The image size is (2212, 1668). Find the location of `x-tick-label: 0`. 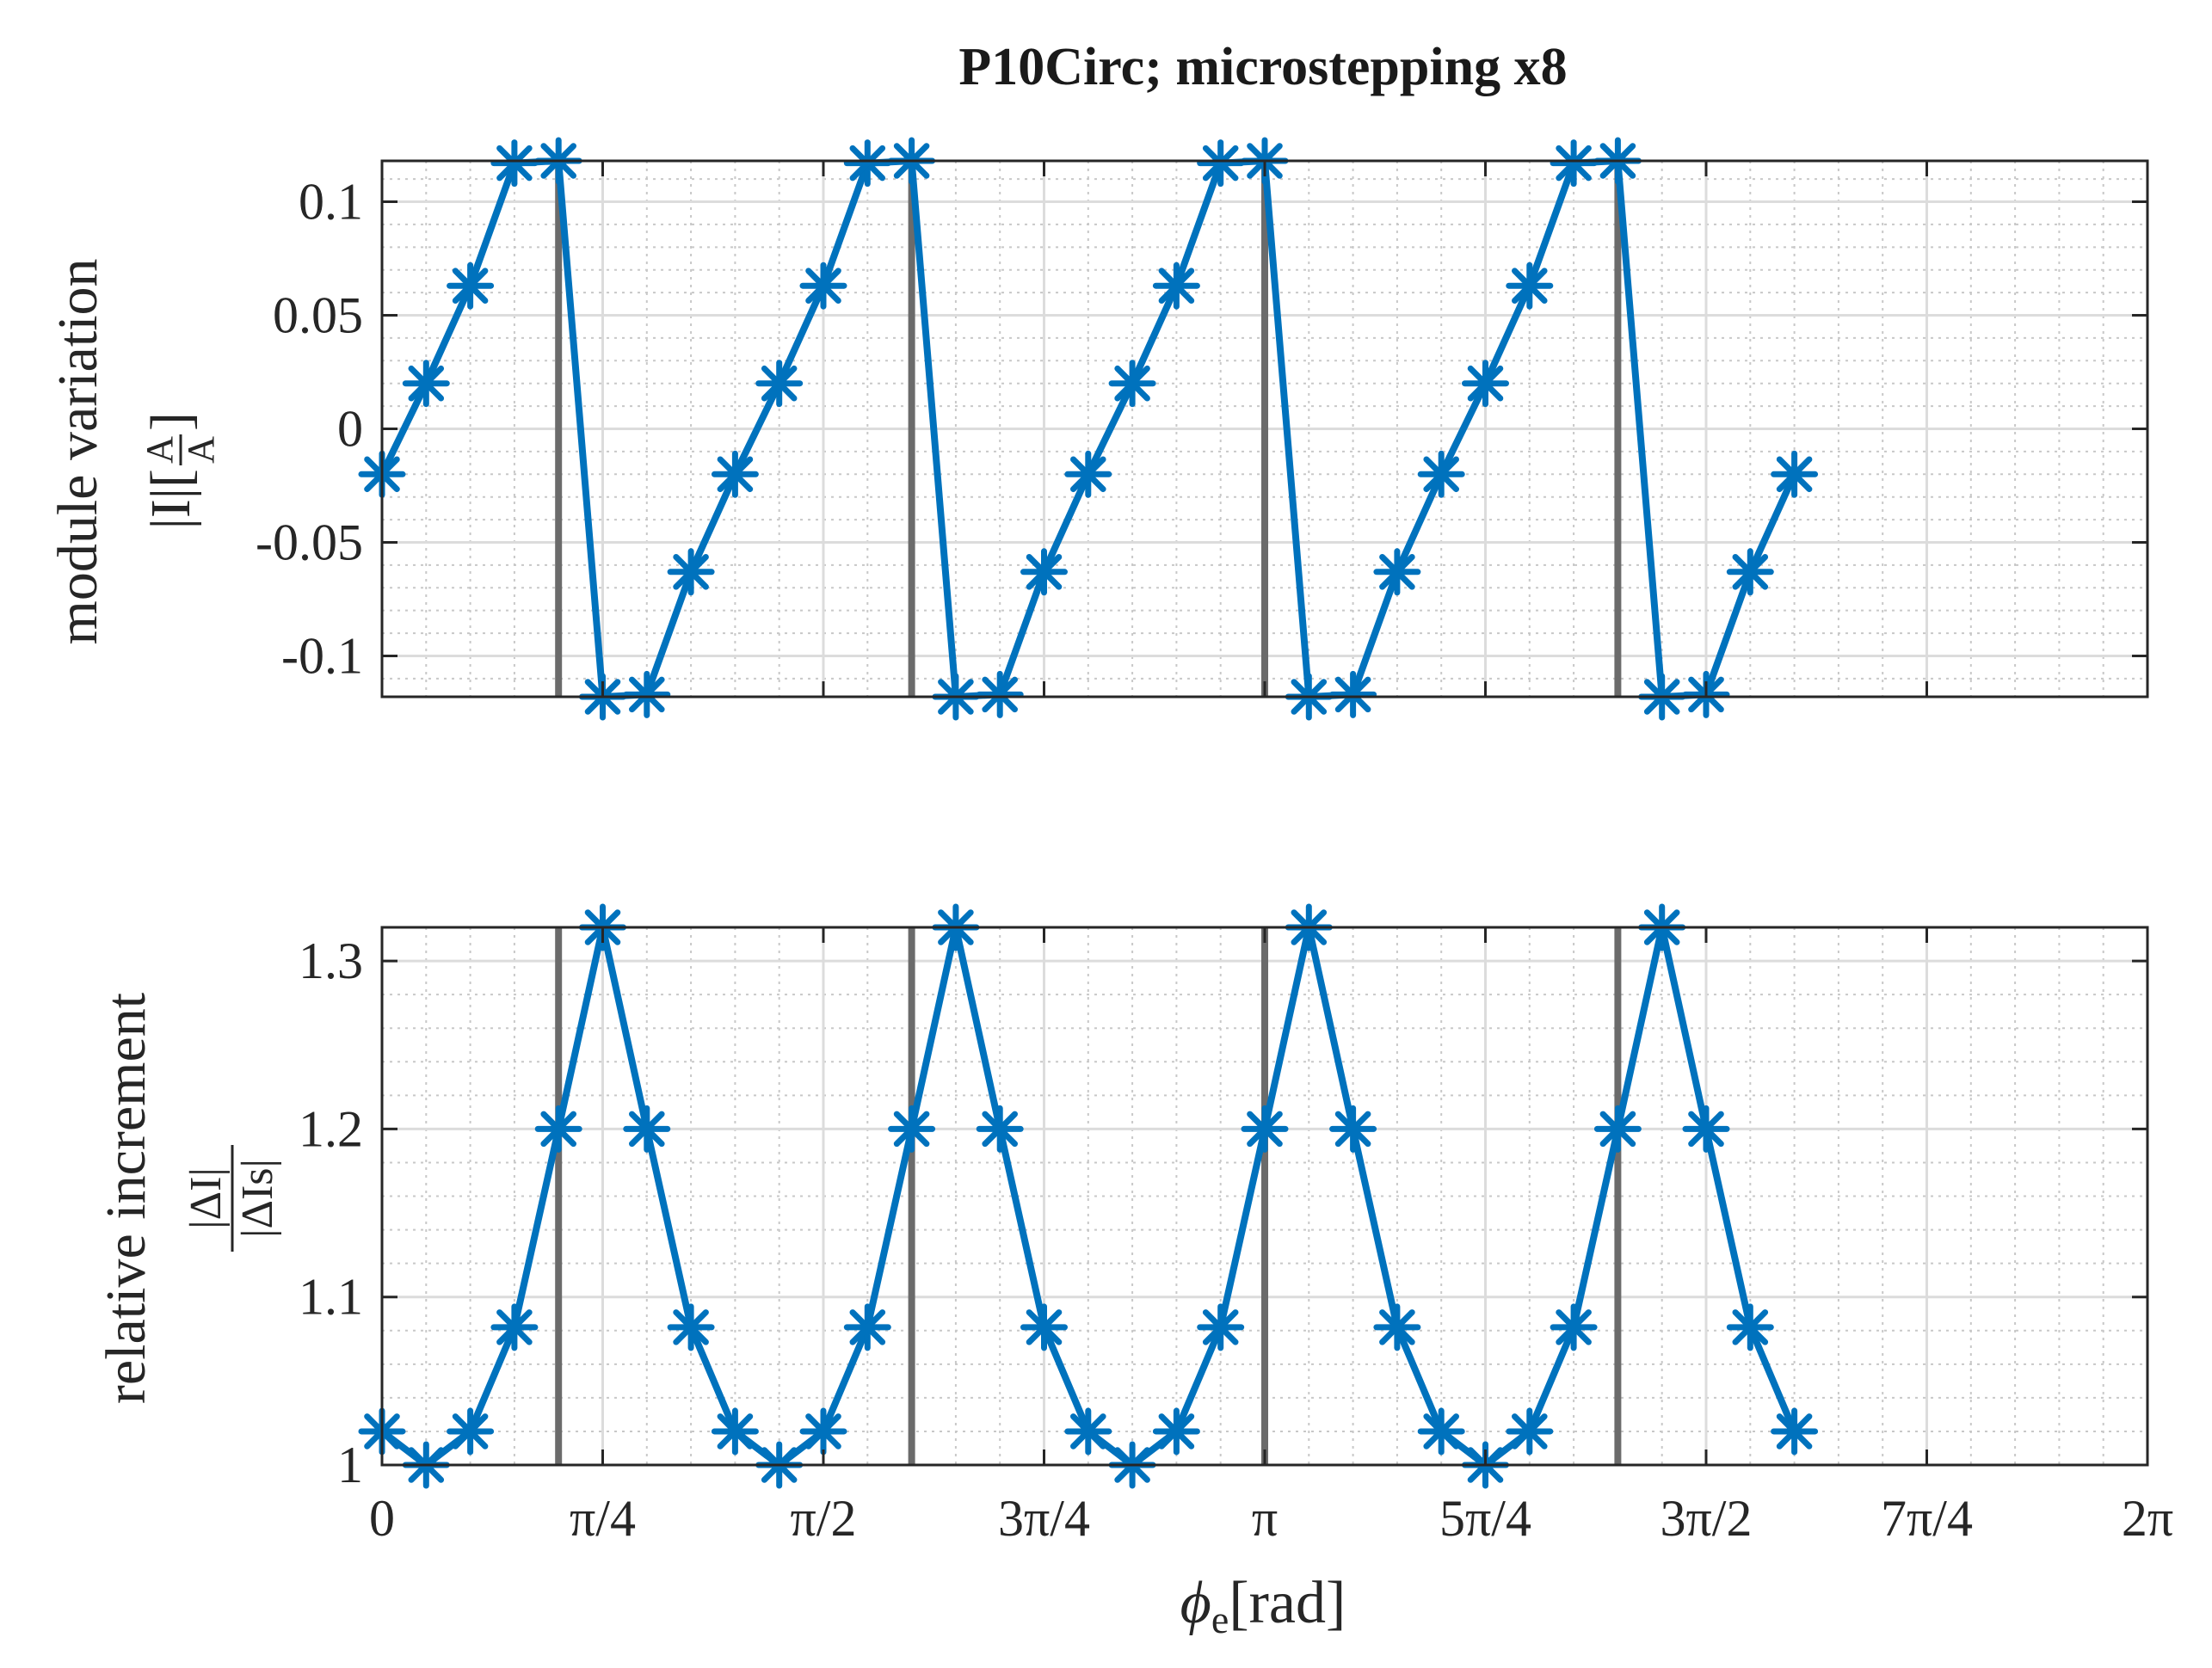

x-tick-label: 0 is located at coordinates (382, 1518).